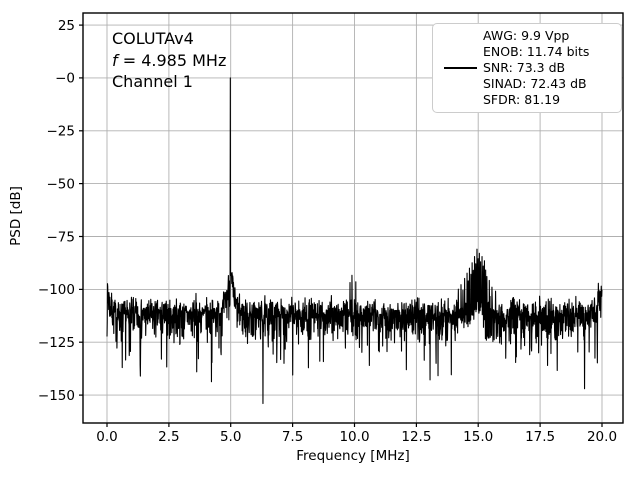  I want to click on y-tick-label: −100, so click(56, 290).